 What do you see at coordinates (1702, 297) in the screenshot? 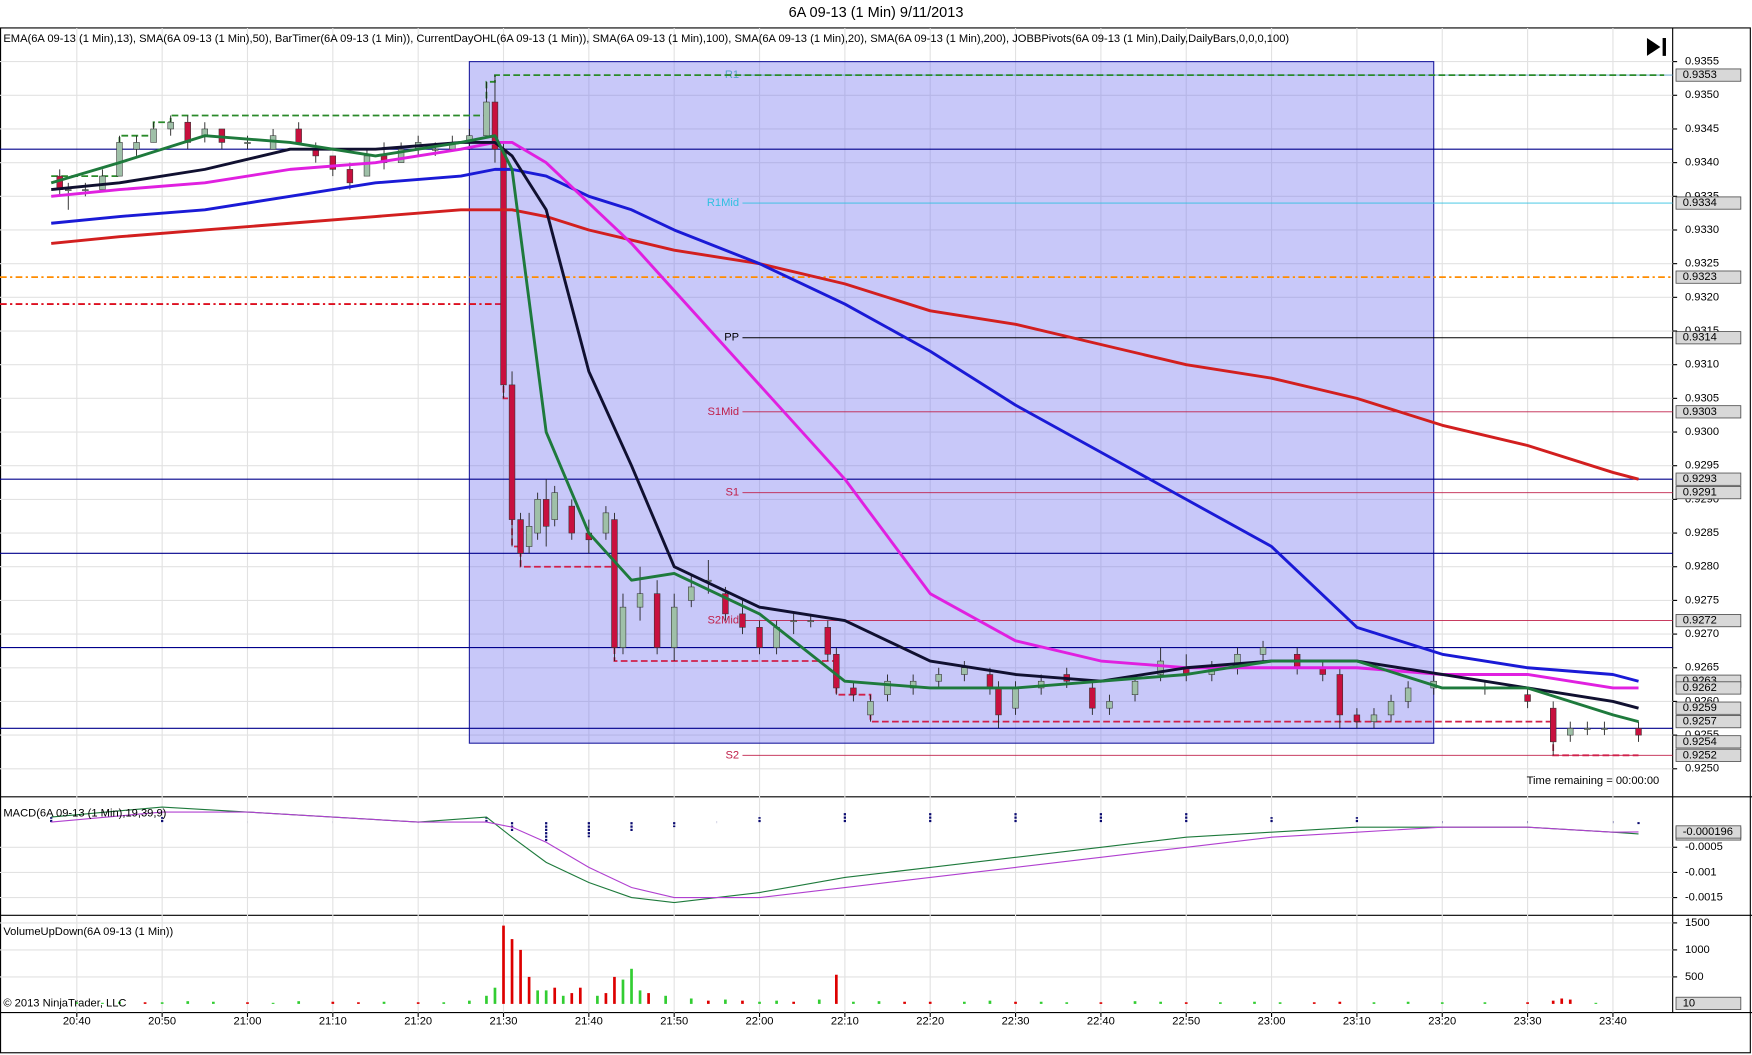
I see `y-tick-label: 0.9320` at bounding box center [1702, 297].